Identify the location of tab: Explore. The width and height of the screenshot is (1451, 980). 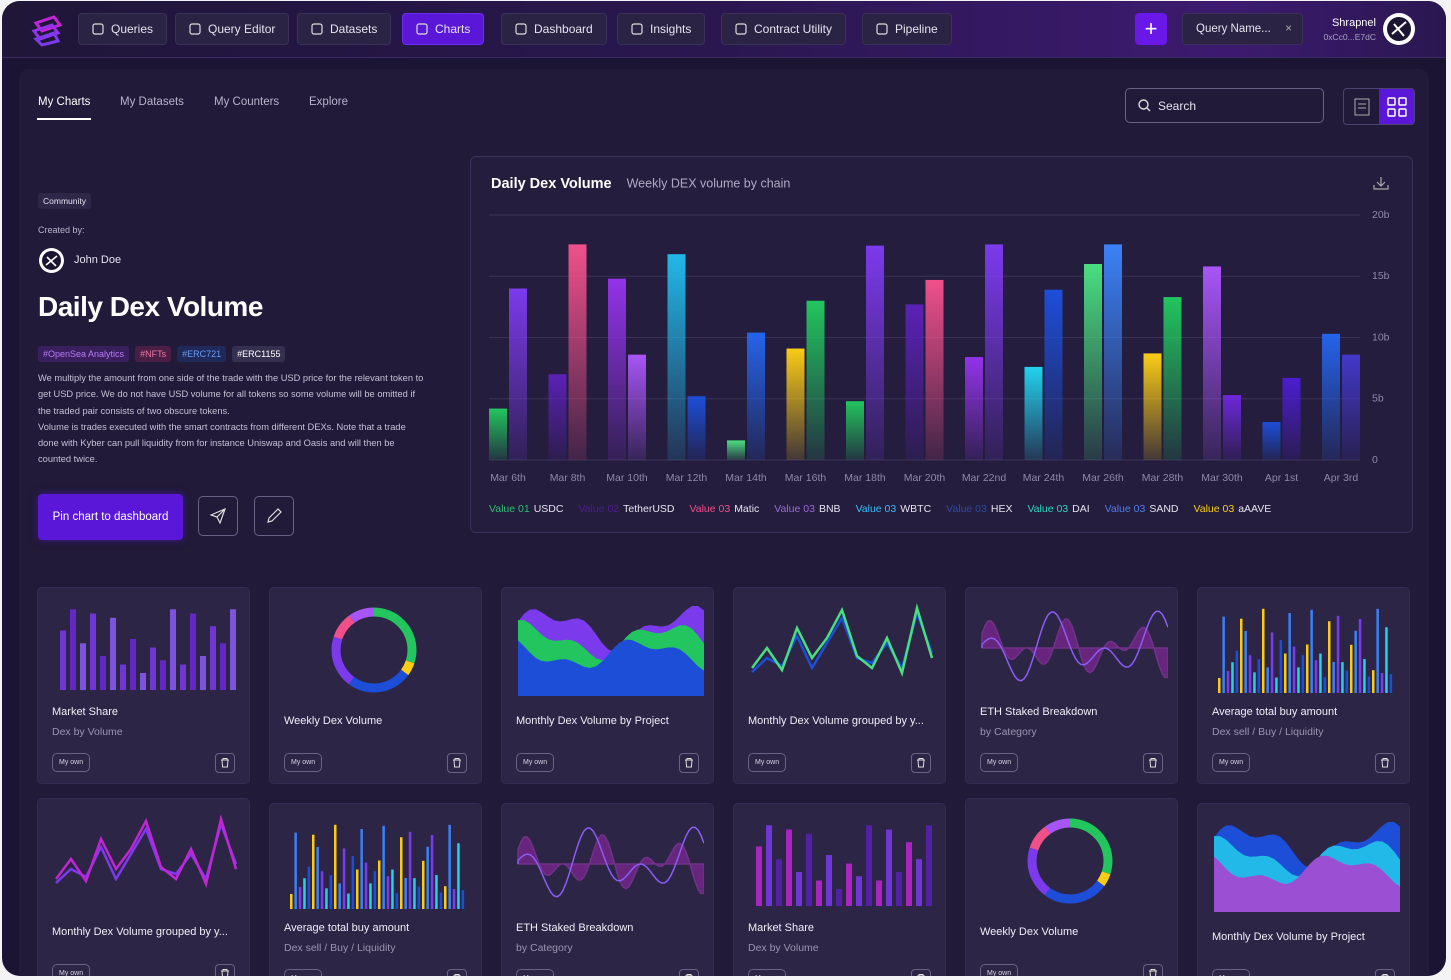
(328, 102).